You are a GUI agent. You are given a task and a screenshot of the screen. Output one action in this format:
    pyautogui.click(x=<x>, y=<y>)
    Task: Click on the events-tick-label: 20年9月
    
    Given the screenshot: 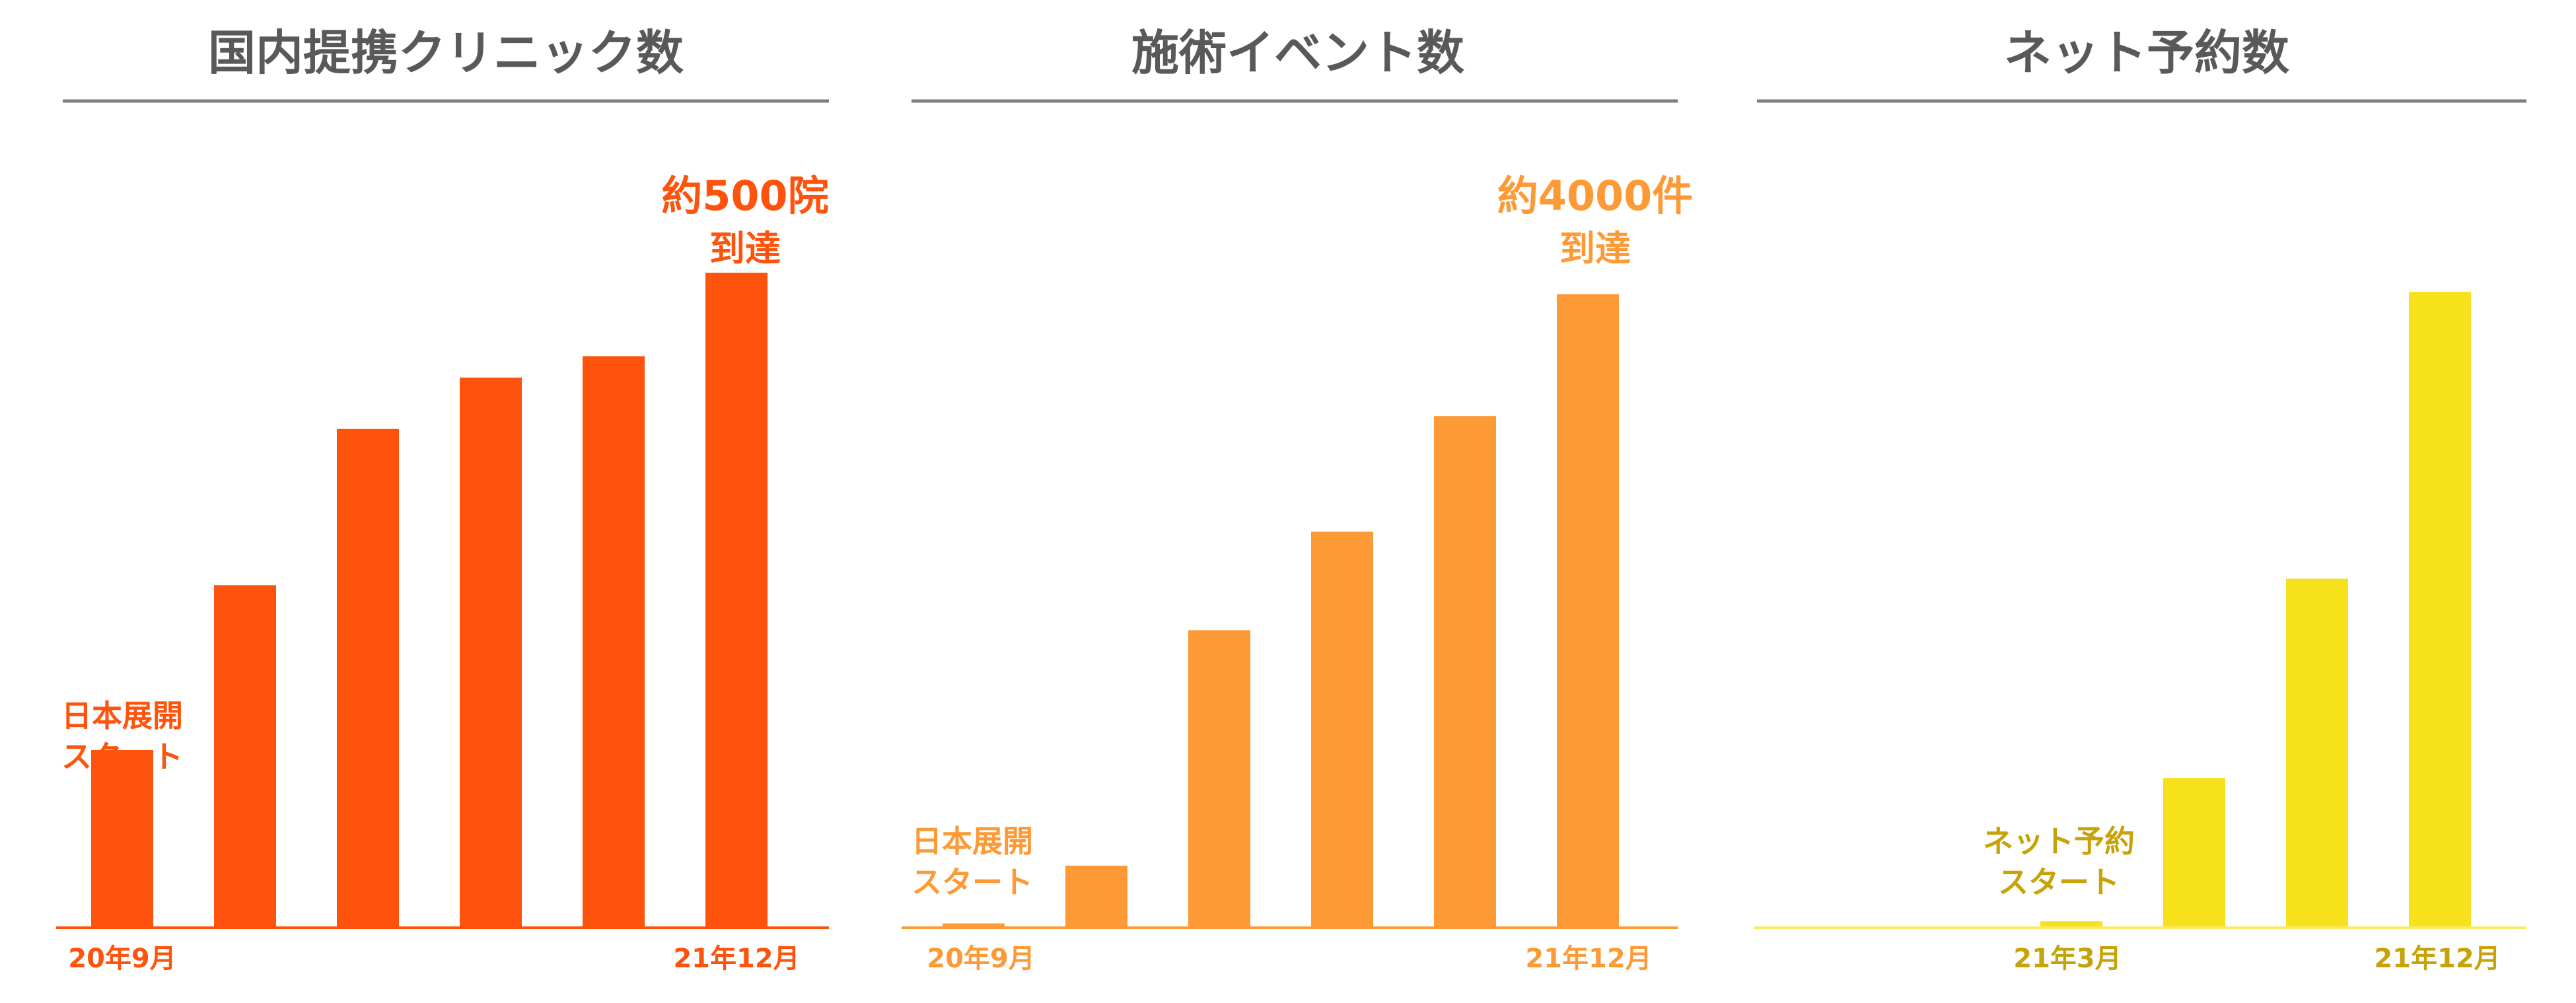 What is the action you would take?
    pyautogui.click(x=981, y=959)
    